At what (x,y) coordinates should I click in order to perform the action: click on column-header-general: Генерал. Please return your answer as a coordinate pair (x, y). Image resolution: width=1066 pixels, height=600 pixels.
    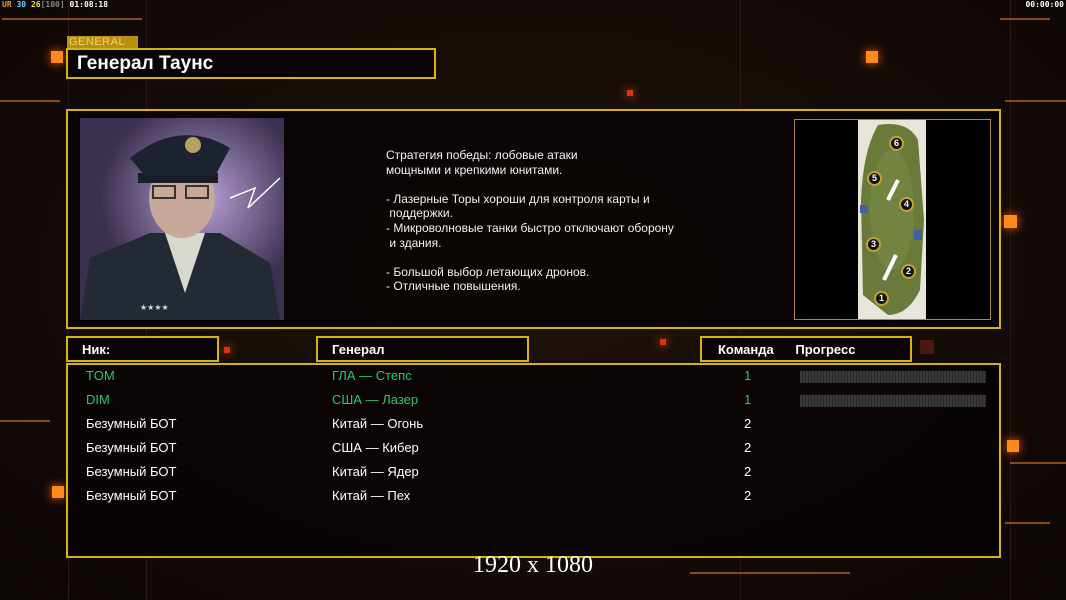
    Looking at the image, I should click on (422, 349).